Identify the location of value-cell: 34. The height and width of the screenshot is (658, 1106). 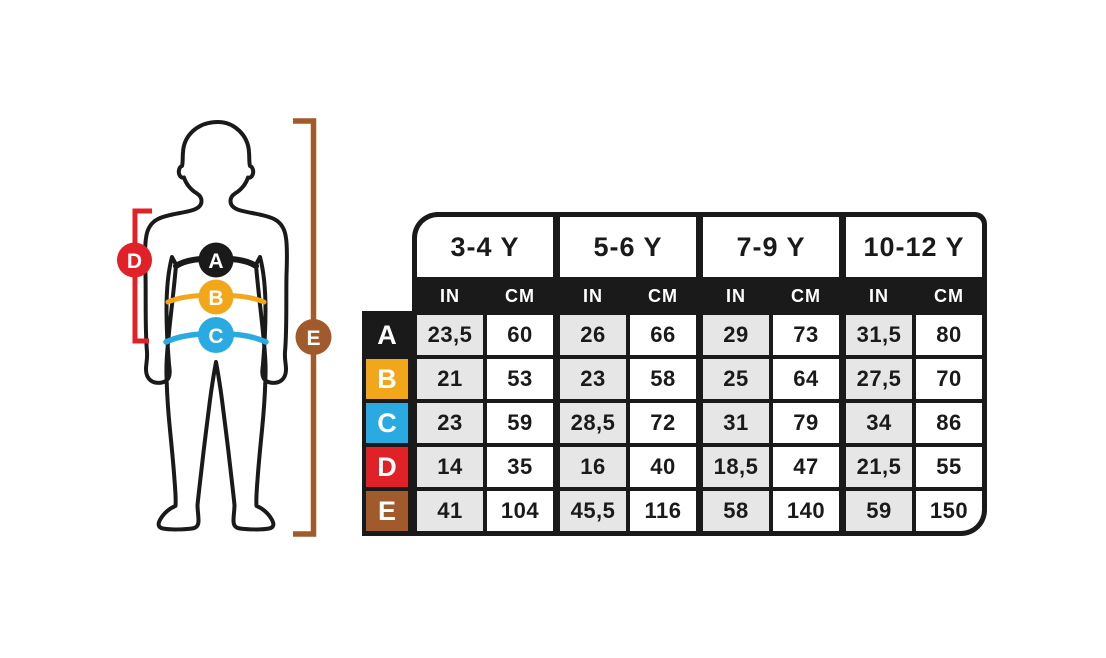
(879, 423).